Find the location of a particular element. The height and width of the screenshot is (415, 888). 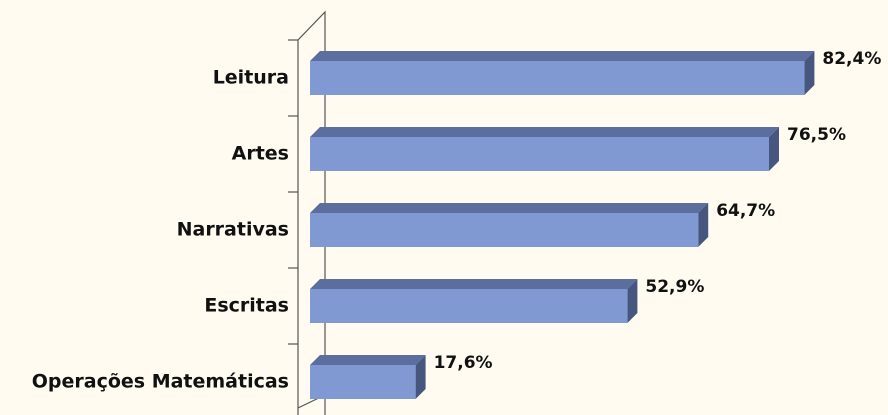

category-label: Artes is located at coordinates (260, 154).